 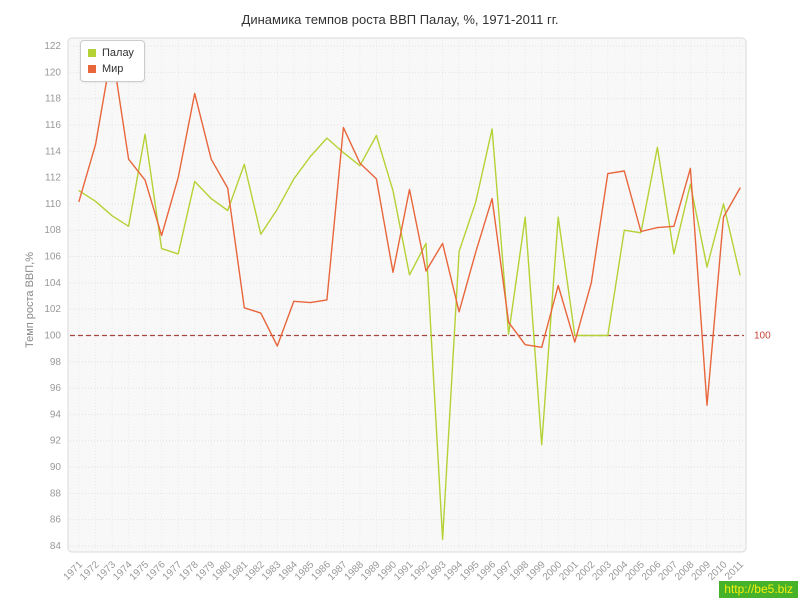 I want to click on palau-series-marker, so click(x=92, y=53).